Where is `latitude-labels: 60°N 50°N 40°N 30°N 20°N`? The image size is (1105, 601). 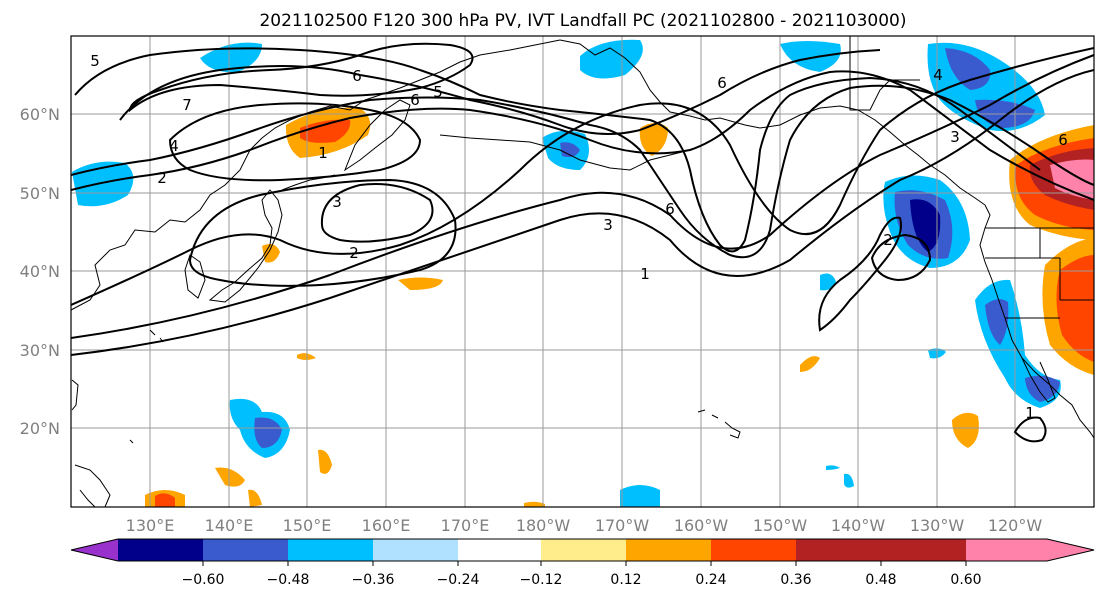
latitude-labels: 60°N 50°N 40°N 30°N 20°N is located at coordinates (40, 271).